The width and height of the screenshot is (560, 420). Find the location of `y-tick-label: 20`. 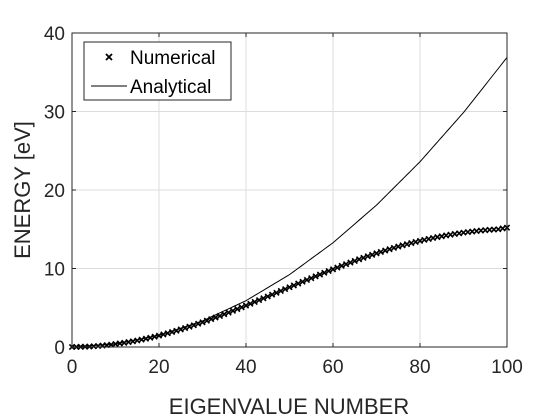

y-tick-label: 20 is located at coordinates (54, 191).